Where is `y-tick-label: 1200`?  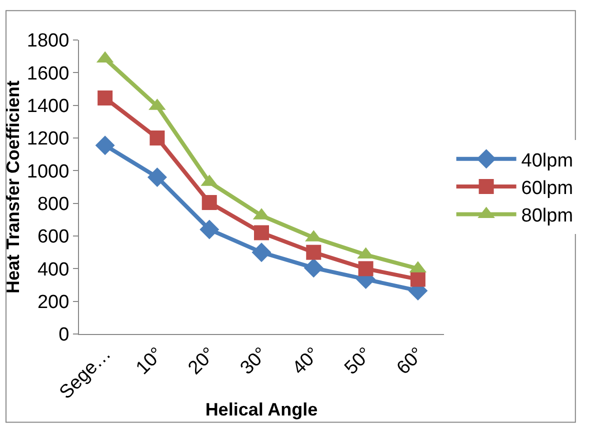
y-tick-label: 1200 is located at coordinates (48, 139).